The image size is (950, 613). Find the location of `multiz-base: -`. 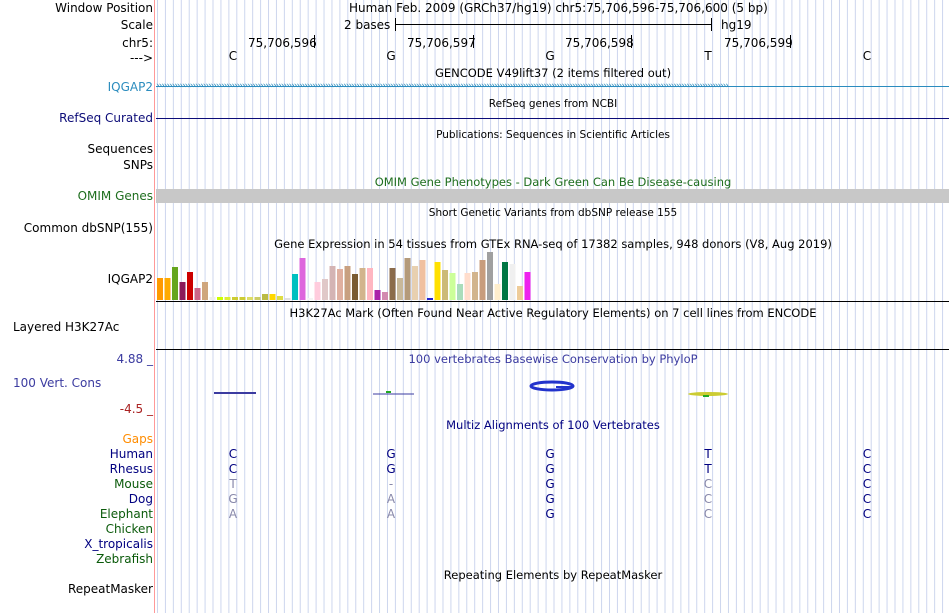

multiz-base: - is located at coordinates (391, 484).